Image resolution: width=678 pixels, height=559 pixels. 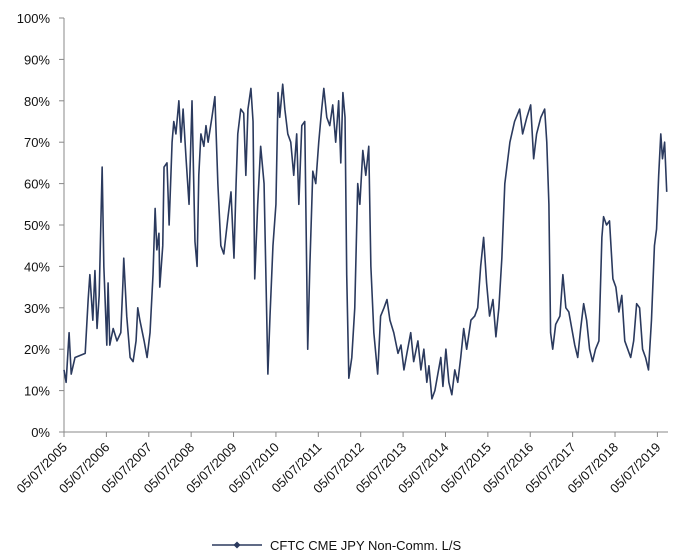 I want to click on y-tick-label: 80%, so click(x=37, y=101).